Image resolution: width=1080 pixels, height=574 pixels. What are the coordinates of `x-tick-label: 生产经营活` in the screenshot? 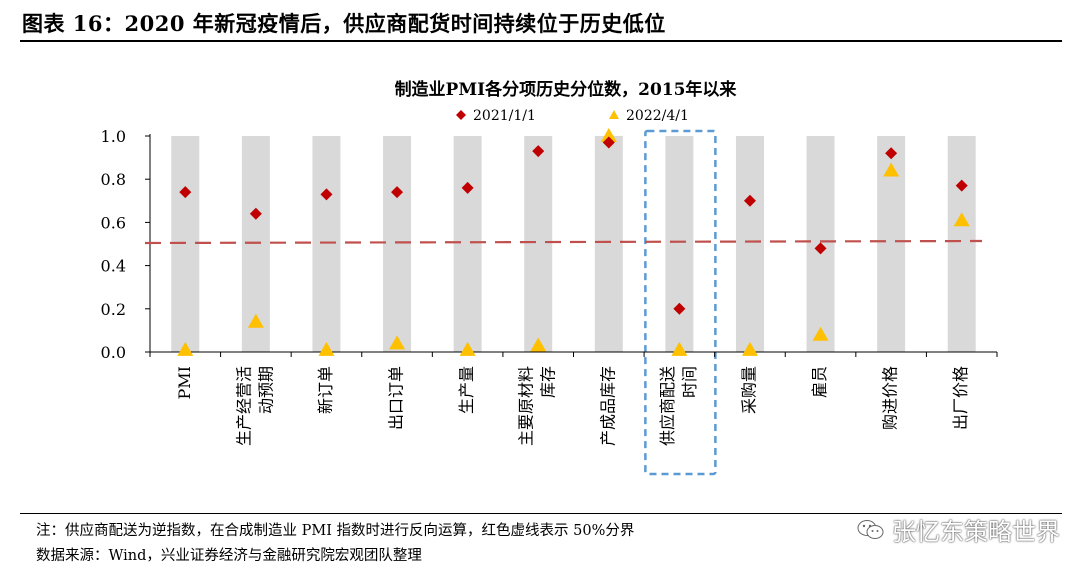 It's located at (243, 406).